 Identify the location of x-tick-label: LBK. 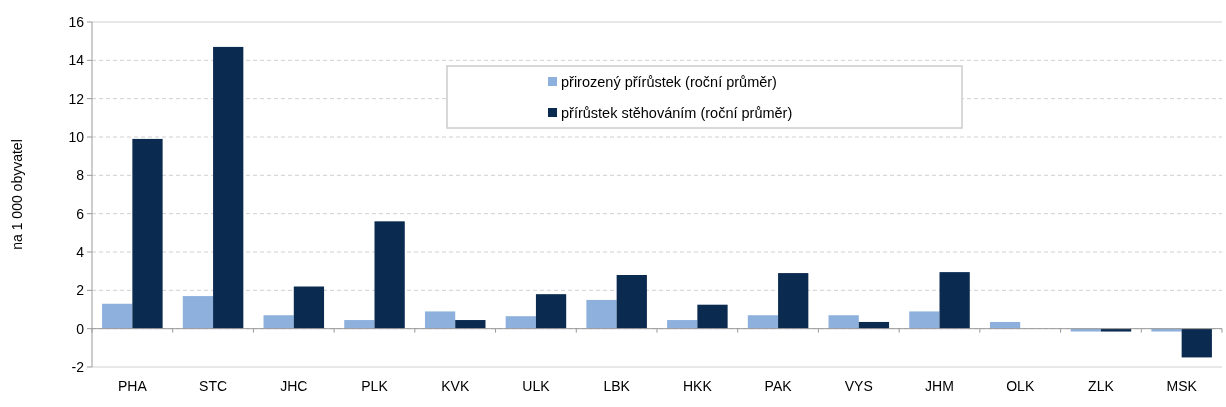
(617, 386).